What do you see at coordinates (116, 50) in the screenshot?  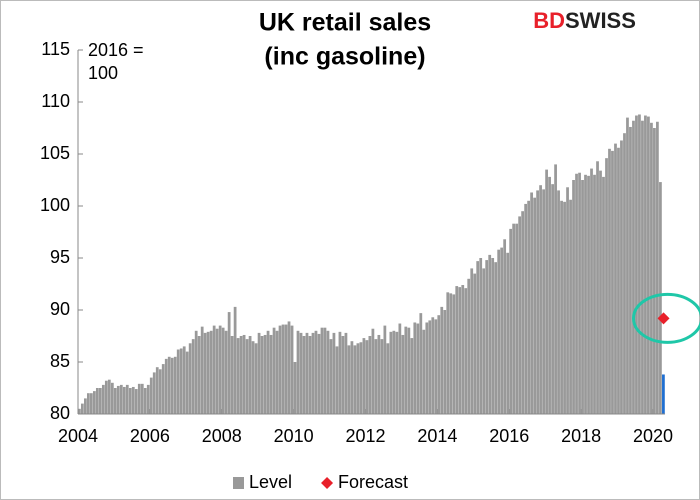 I see `y-axis-label: 2016 =` at bounding box center [116, 50].